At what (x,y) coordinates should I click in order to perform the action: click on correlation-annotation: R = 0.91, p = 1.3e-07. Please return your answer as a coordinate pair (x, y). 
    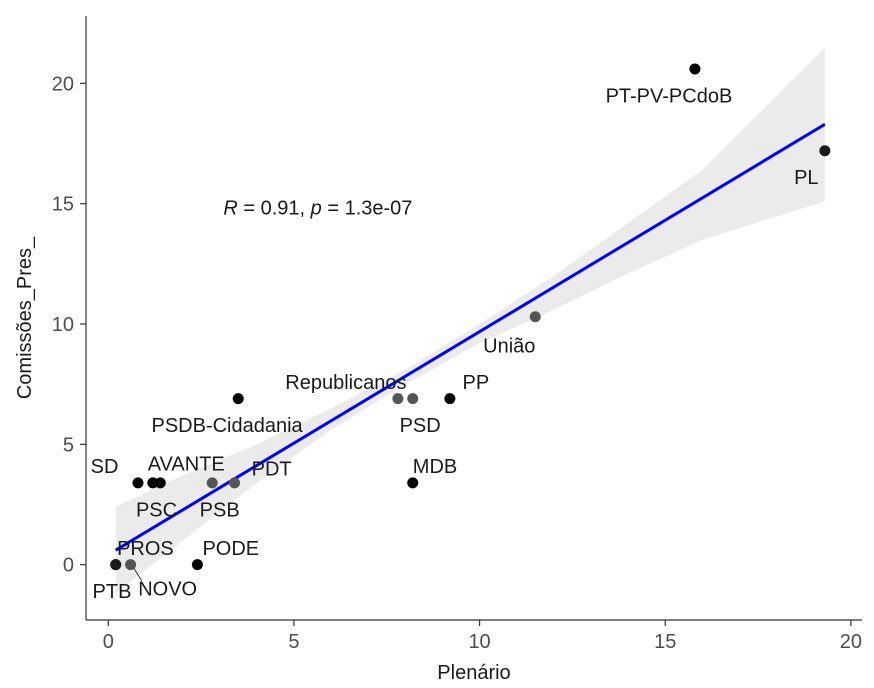
    Looking at the image, I should click on (317, 208).